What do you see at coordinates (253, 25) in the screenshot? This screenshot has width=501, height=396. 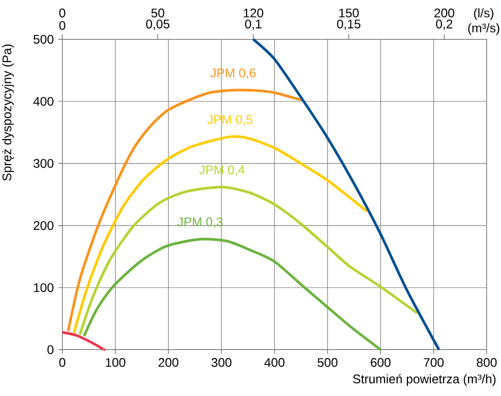 I see `x2-tick-label: 0,1` at bounding box center [253, 25].